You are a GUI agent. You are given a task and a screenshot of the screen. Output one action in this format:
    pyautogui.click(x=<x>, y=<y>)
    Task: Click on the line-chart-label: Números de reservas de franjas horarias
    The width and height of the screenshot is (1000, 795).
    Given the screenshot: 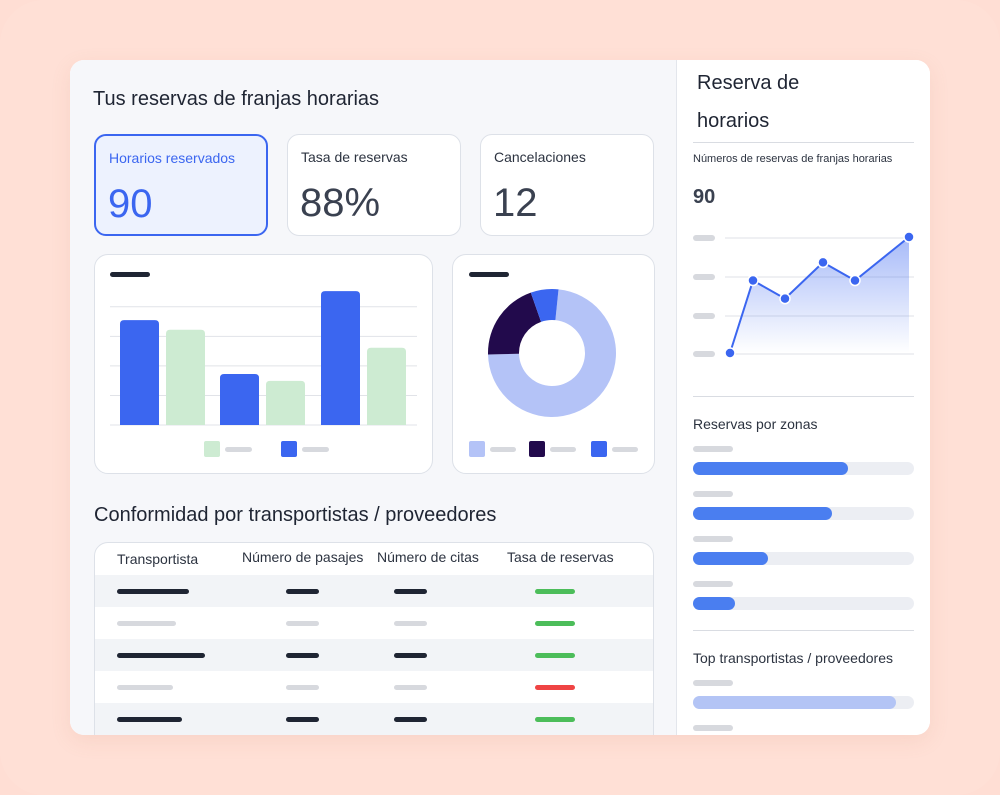 What is the action you would take?
    pyautogui.click(x=793, y=159)
    